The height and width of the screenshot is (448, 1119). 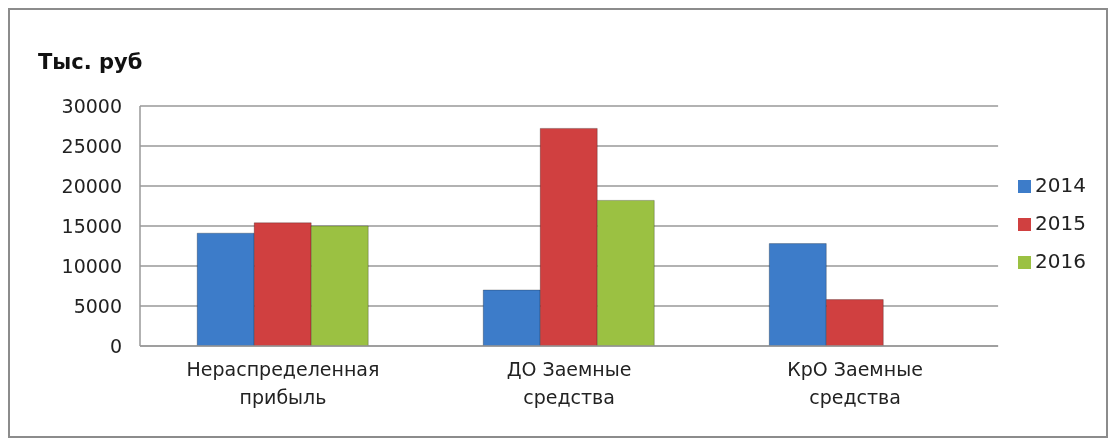 What do you see at coordinates (1060, 185) in the screenshot?
I see `legend-label: 2014` at bounding box center [1060, 185].